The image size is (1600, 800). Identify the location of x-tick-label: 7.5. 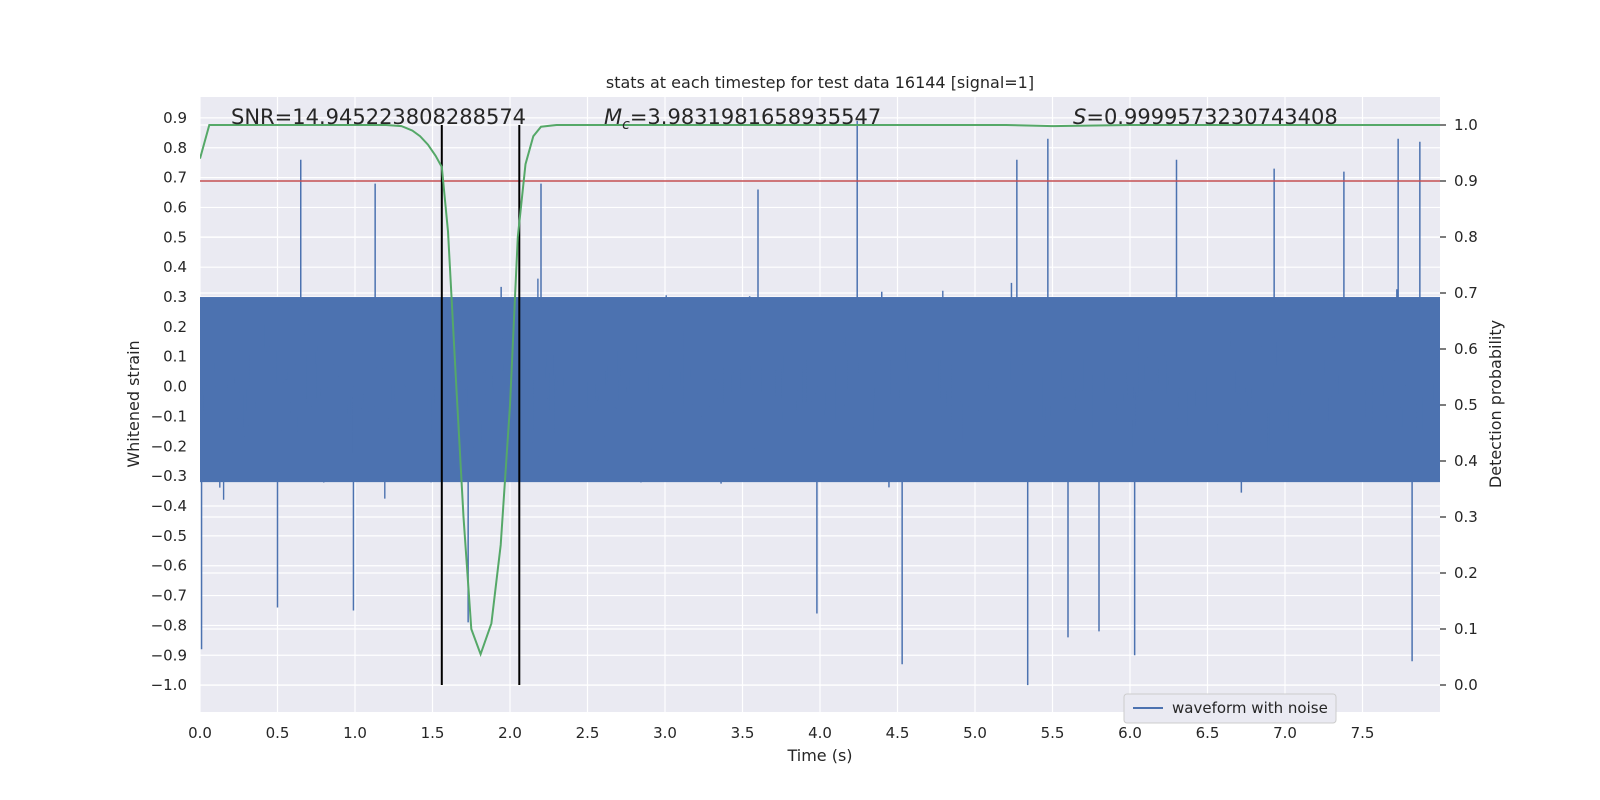
(1363, 733).